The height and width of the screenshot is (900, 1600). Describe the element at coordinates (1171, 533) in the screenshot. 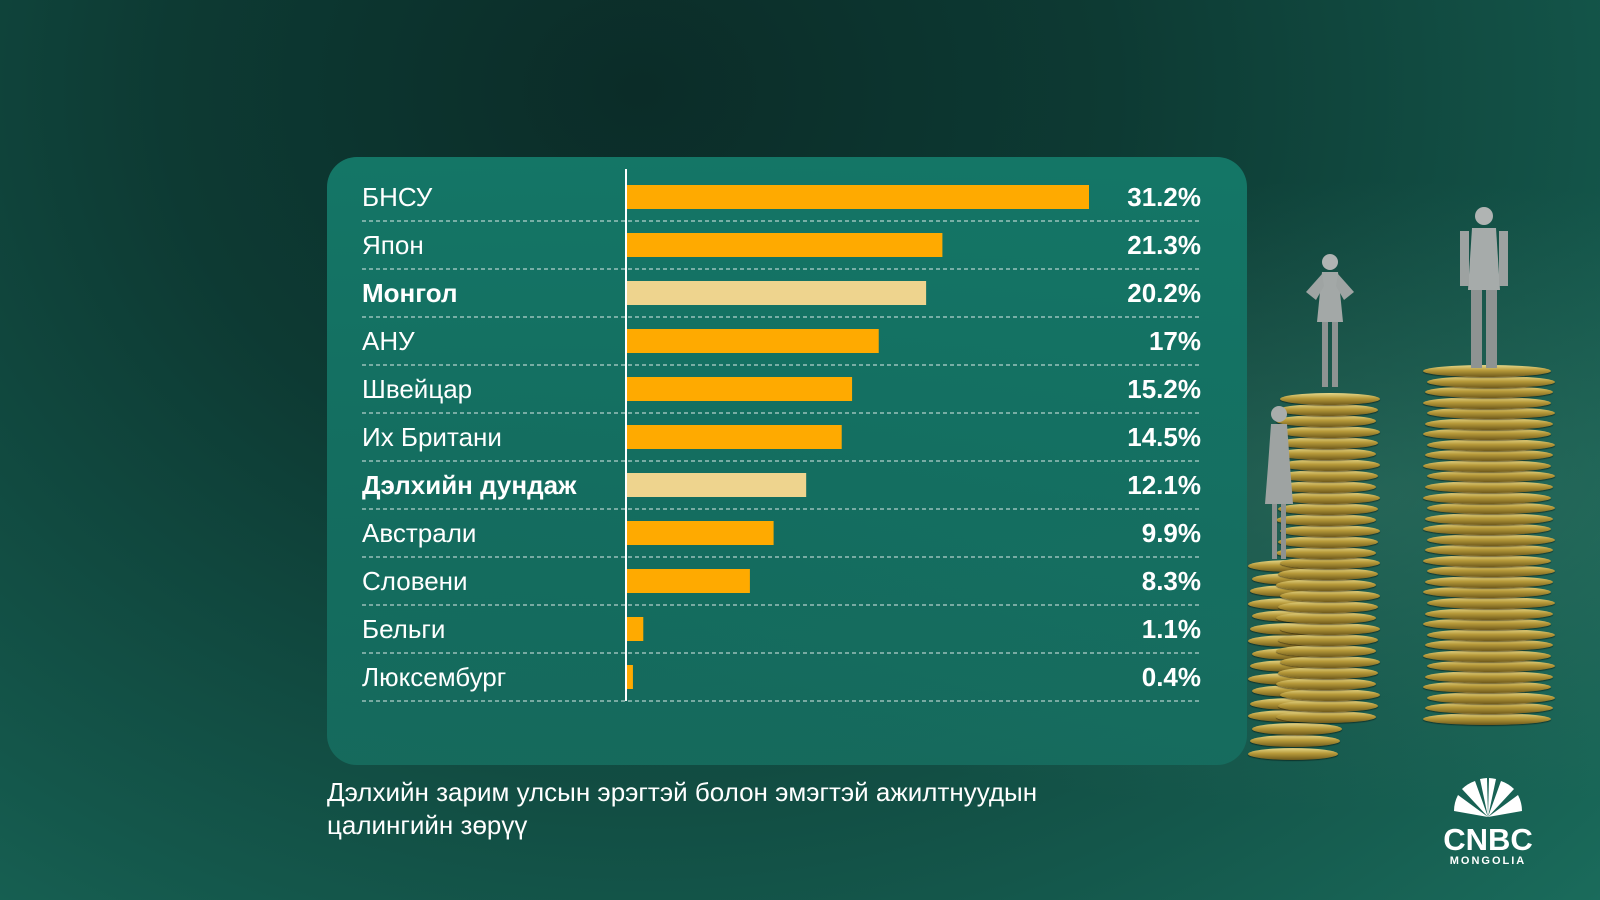

I see `value-label: 9.9%` at that location.